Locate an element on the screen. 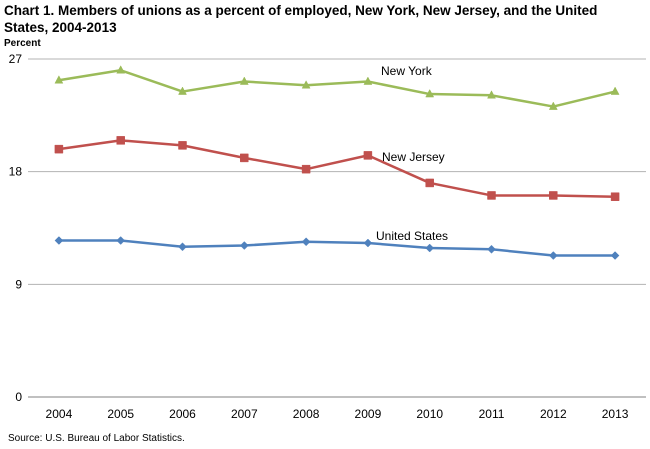 Image resolution: width=650 pixels, height=449 pixels. y-tick-label: 9 is located at coordinates (18, 284).